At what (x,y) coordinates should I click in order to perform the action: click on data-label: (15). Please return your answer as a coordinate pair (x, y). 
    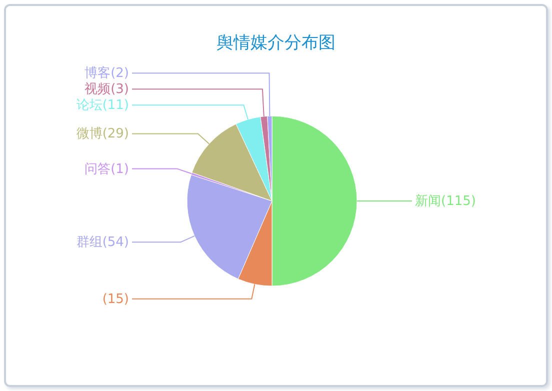
    Looking at the image, I should click on (115, 299).